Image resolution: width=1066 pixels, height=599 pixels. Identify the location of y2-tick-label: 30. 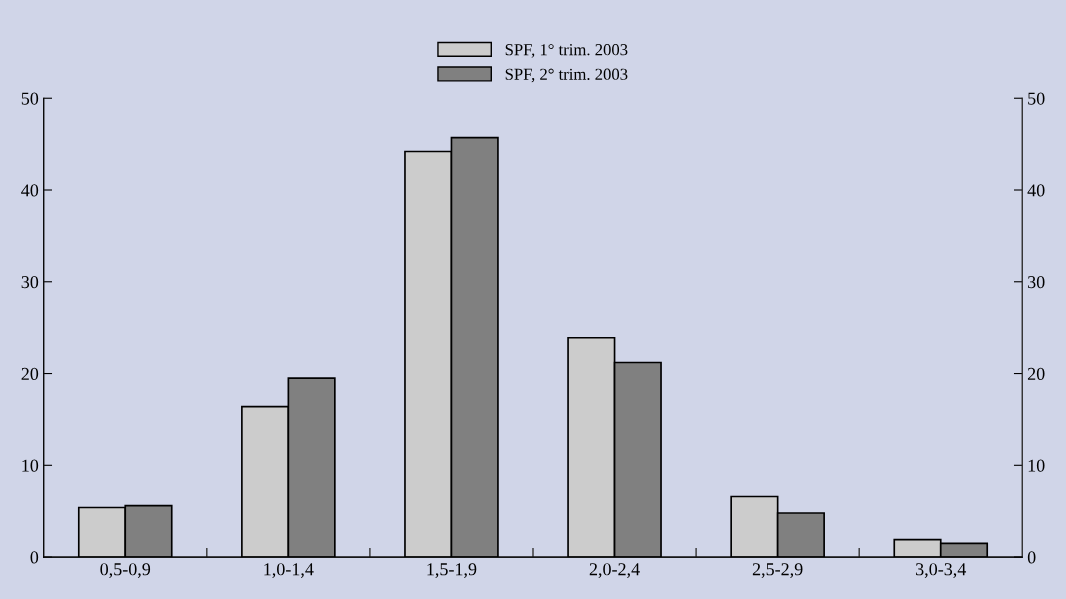
(1036, 282).